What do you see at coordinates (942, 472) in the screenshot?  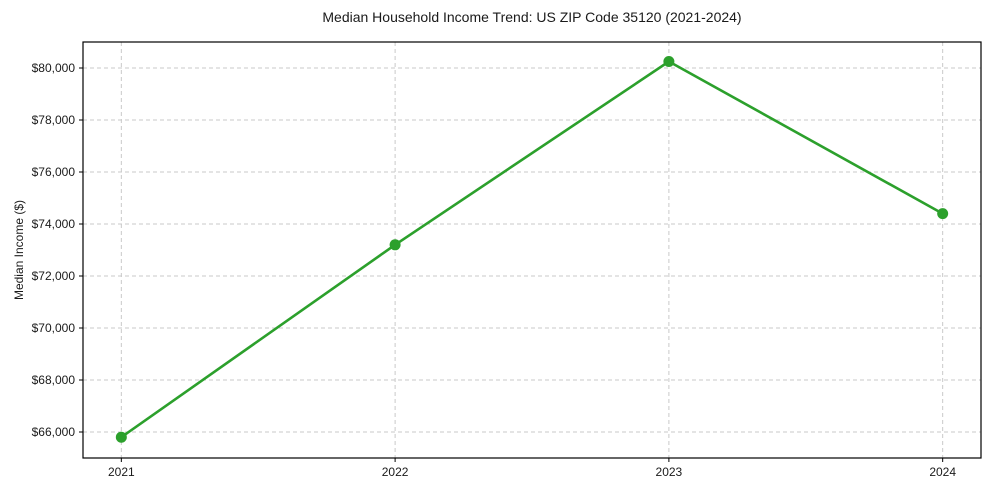 I see `x-tick-label: 2024` at bounding box center [942, 472].